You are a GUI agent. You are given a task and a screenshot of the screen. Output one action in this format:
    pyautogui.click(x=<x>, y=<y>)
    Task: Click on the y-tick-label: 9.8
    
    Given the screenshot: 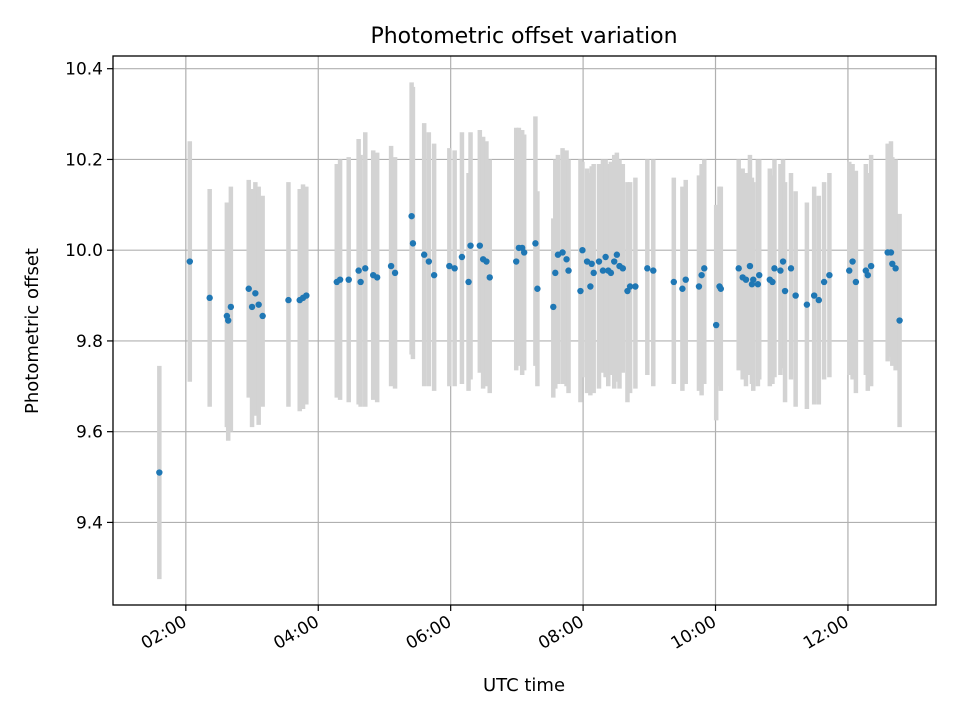 What is the action you would take?
    pyautogui.click(x=89, y=342)
    